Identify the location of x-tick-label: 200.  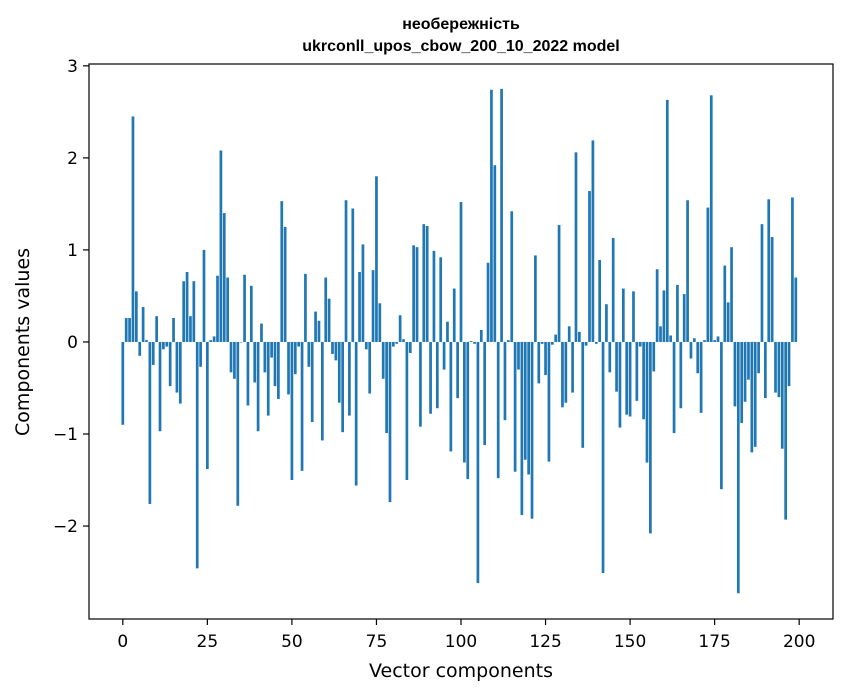
(799, 642).